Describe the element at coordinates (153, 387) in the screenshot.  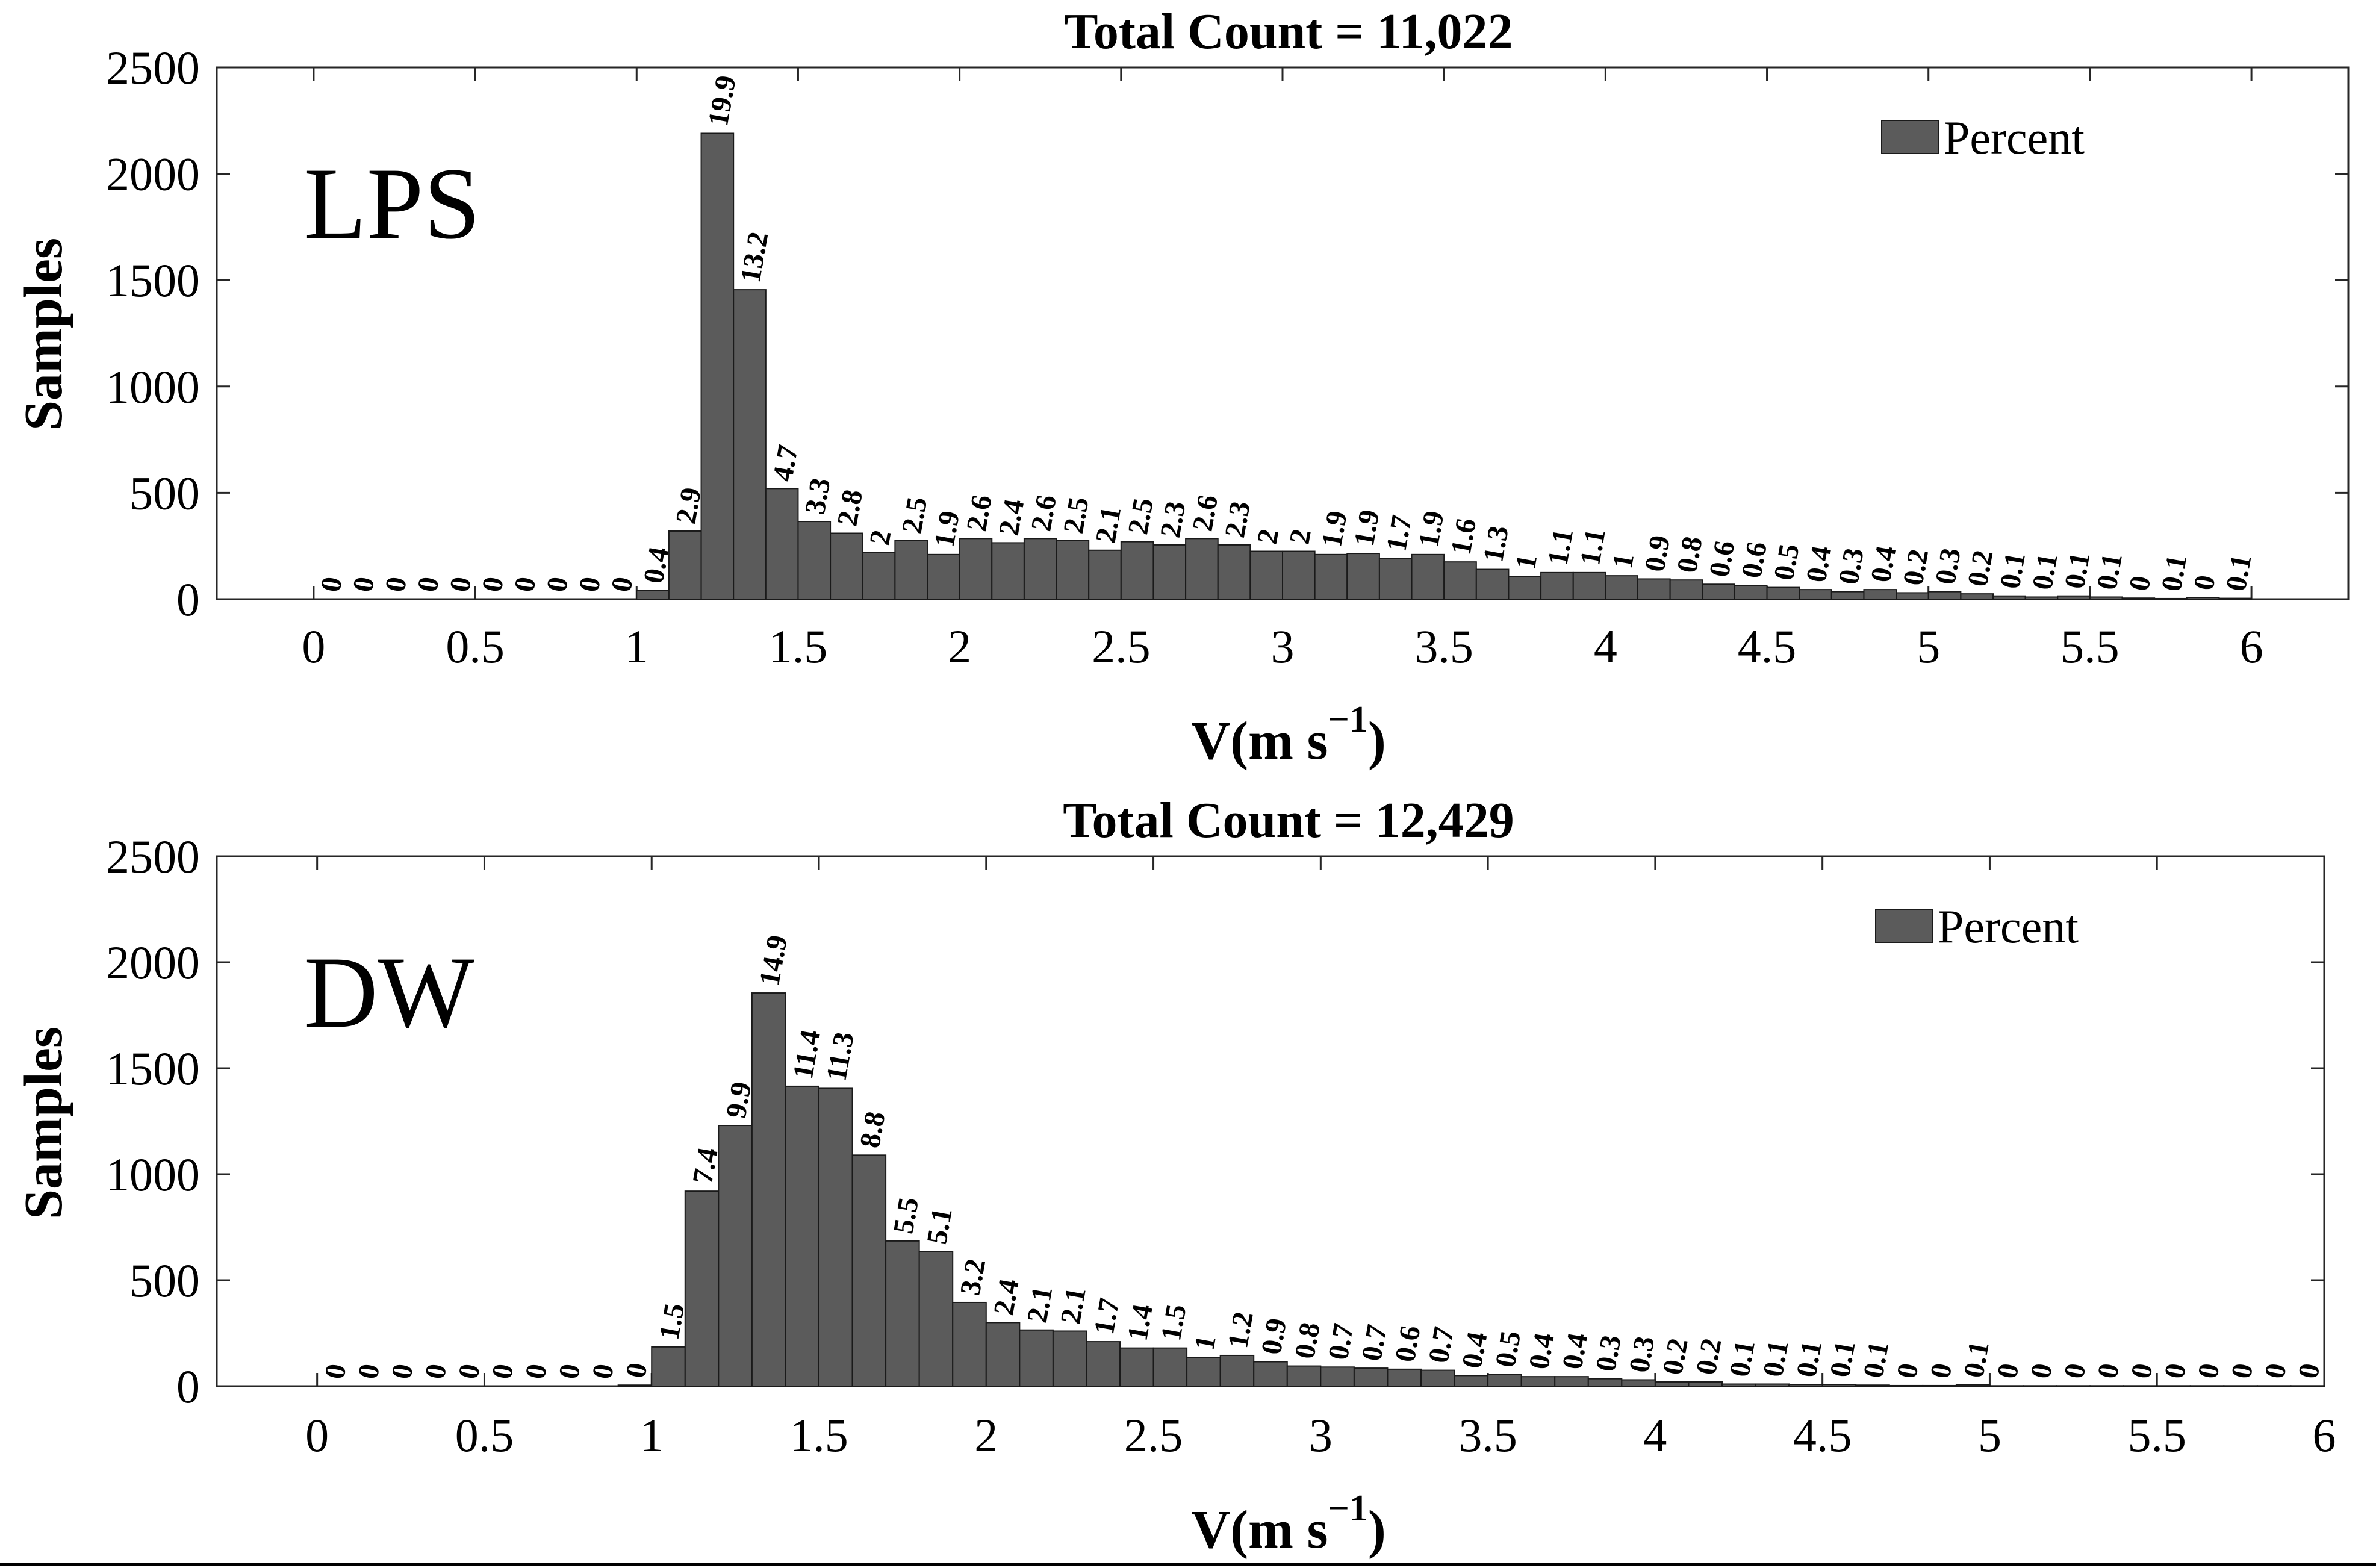
I see `lps-y-tick-label: 1000` at that location.